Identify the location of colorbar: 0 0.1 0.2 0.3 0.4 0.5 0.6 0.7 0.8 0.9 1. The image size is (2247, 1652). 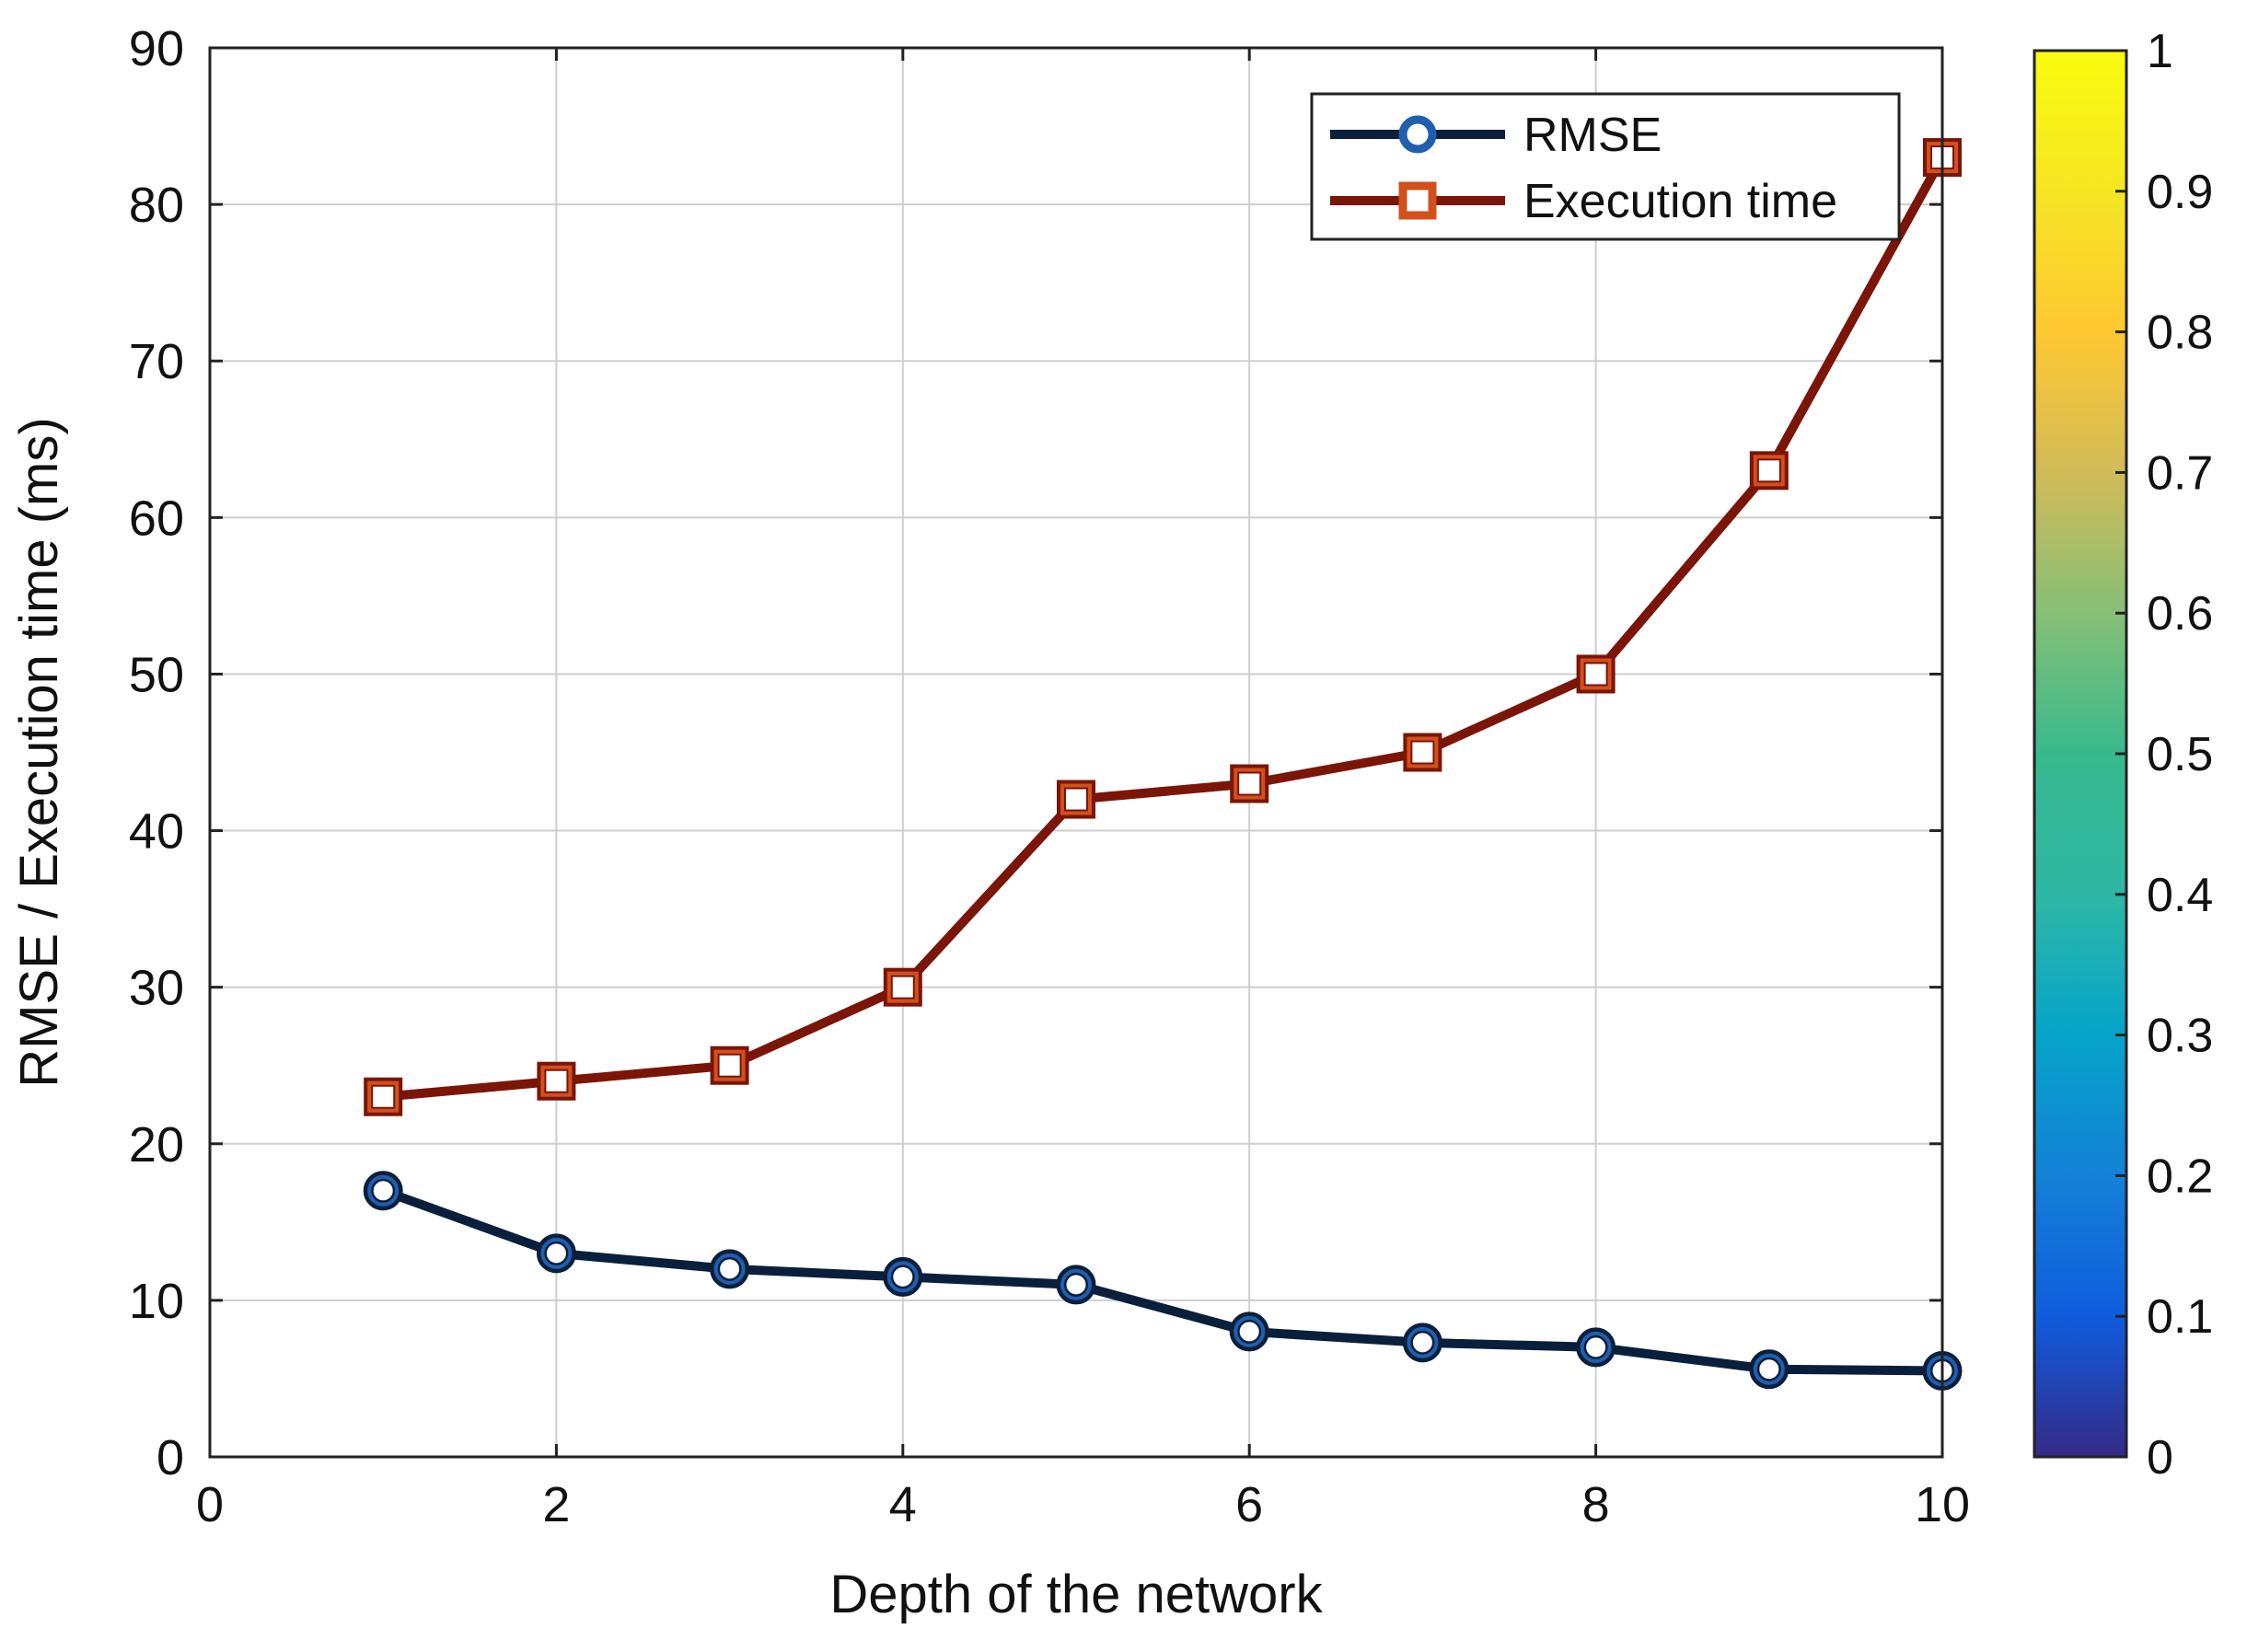
(2123, 754).